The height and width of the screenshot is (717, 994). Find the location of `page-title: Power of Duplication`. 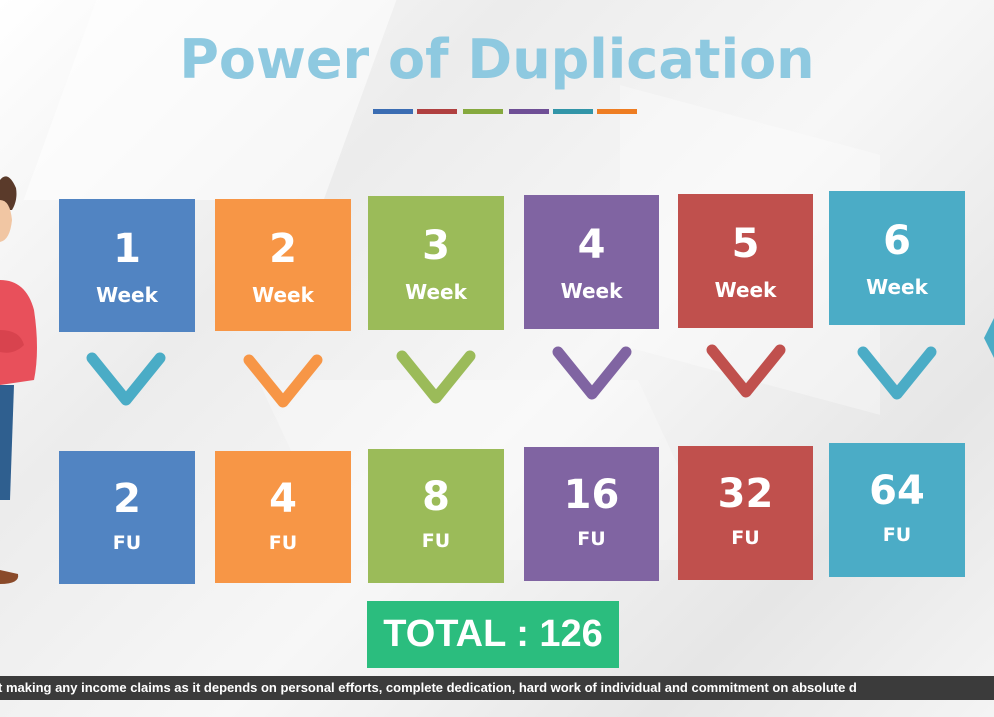

page-title: Power of Duplication is located at coordinates (497, 59).